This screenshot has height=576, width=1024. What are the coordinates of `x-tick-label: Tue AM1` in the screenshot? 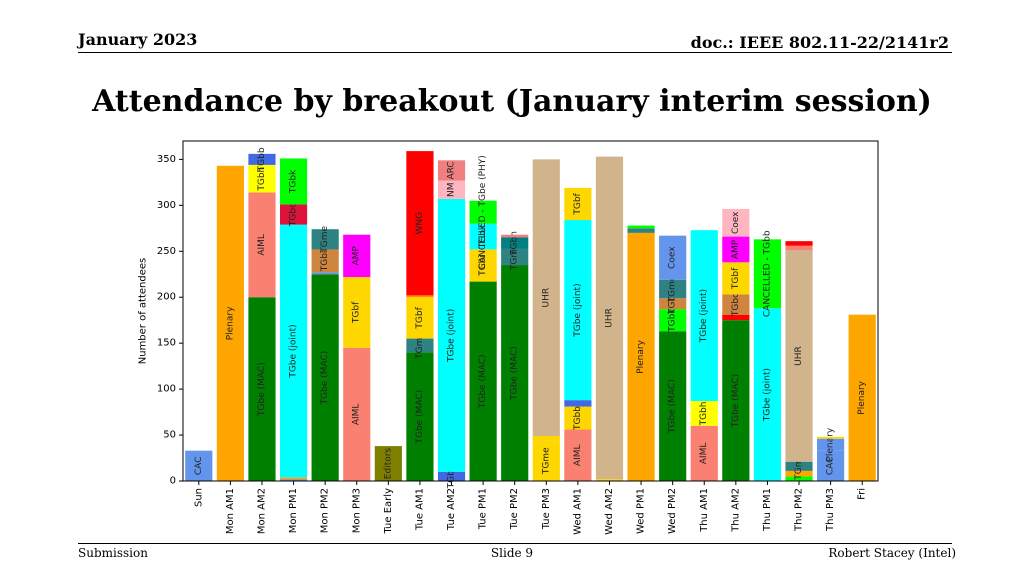 It's located at (419, 509).